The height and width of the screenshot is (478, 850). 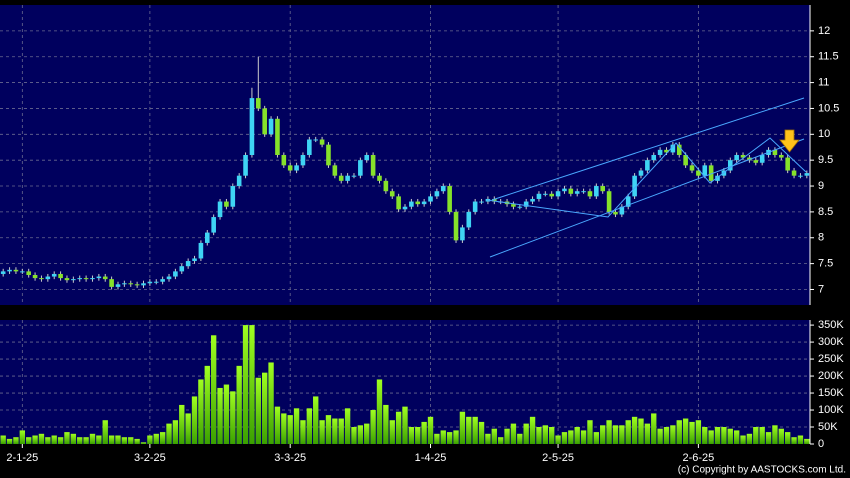 I want to click on y2-tick-label: 100K, so click(x=831, y=410).